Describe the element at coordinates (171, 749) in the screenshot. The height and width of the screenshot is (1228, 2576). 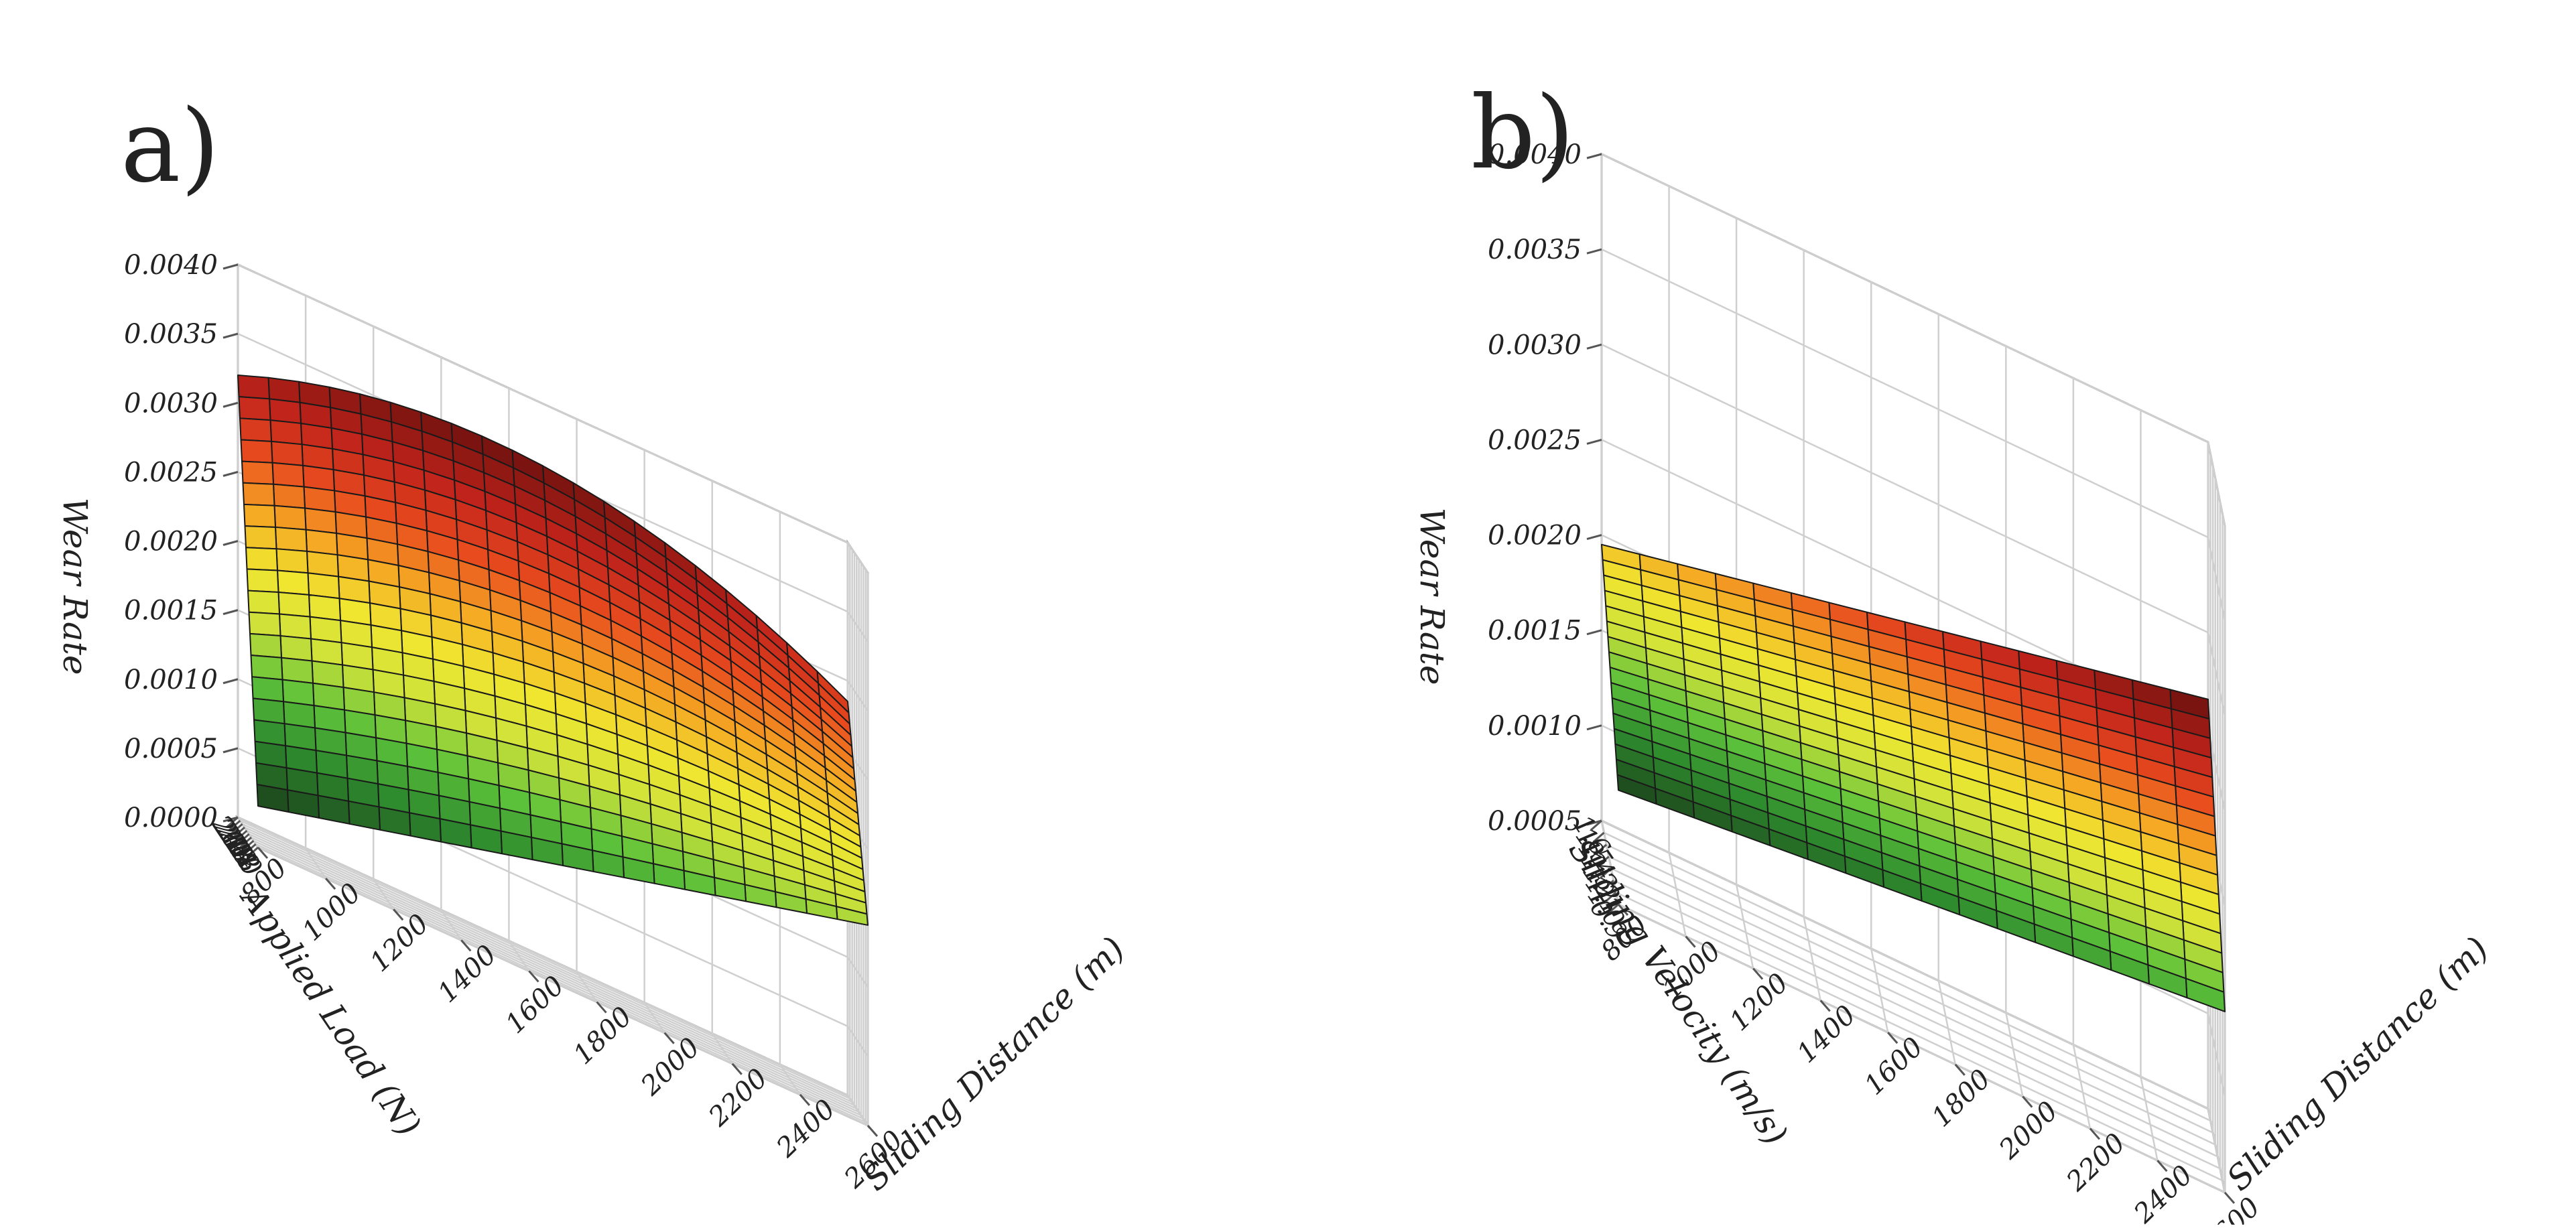
I see `z-tick-label: 0.0005` at that location.